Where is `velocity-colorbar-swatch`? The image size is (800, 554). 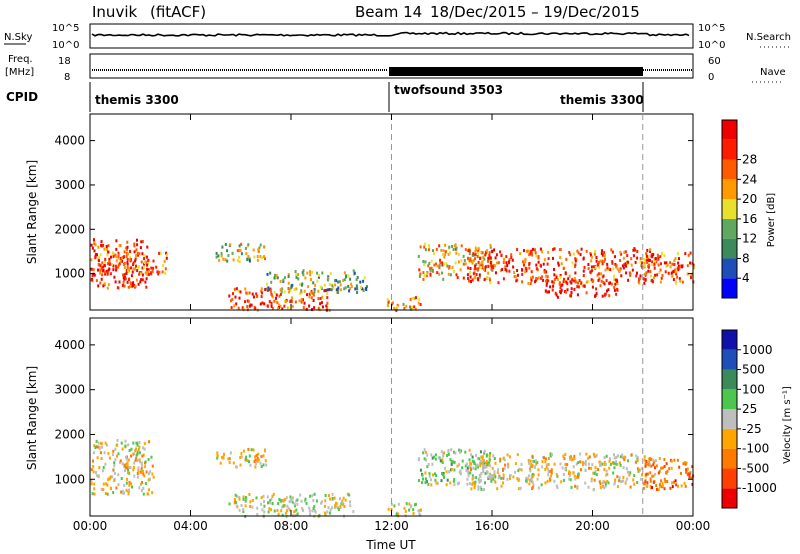 velocity-colorbar-swatch is located at coordinates (729, 438).